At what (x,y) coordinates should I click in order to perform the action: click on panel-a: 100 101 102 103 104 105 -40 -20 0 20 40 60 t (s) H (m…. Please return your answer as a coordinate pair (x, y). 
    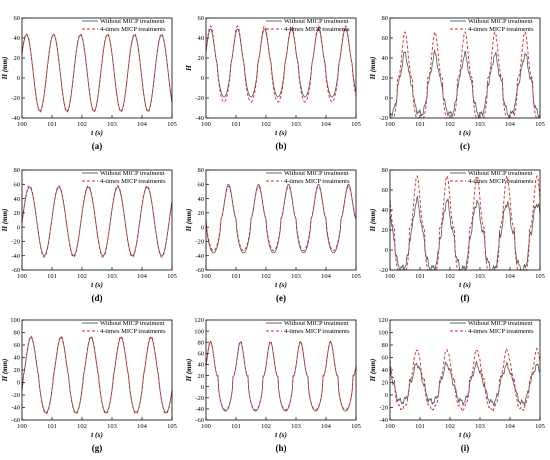
    Looking at the image, I should click on (89, 83).